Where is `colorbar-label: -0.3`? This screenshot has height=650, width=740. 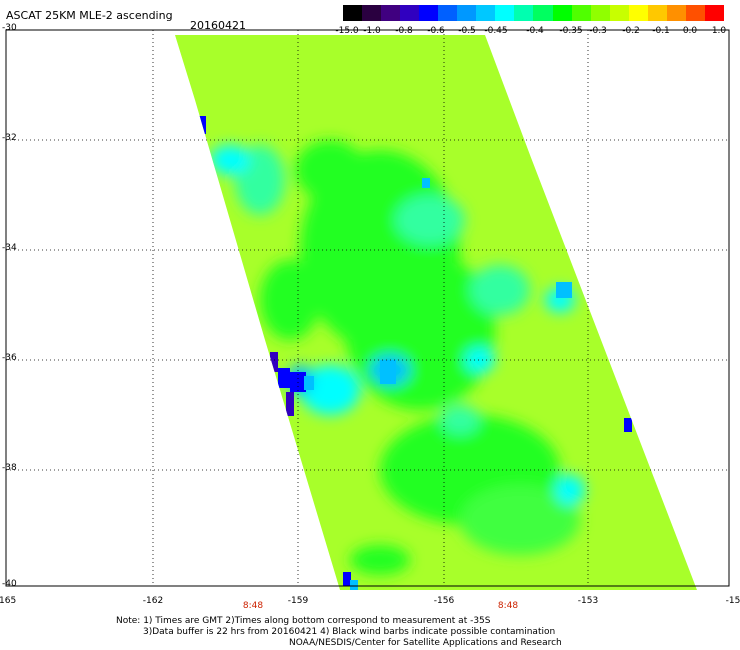
colorbar-label: -0.3 is located at coordinates (598, 31).